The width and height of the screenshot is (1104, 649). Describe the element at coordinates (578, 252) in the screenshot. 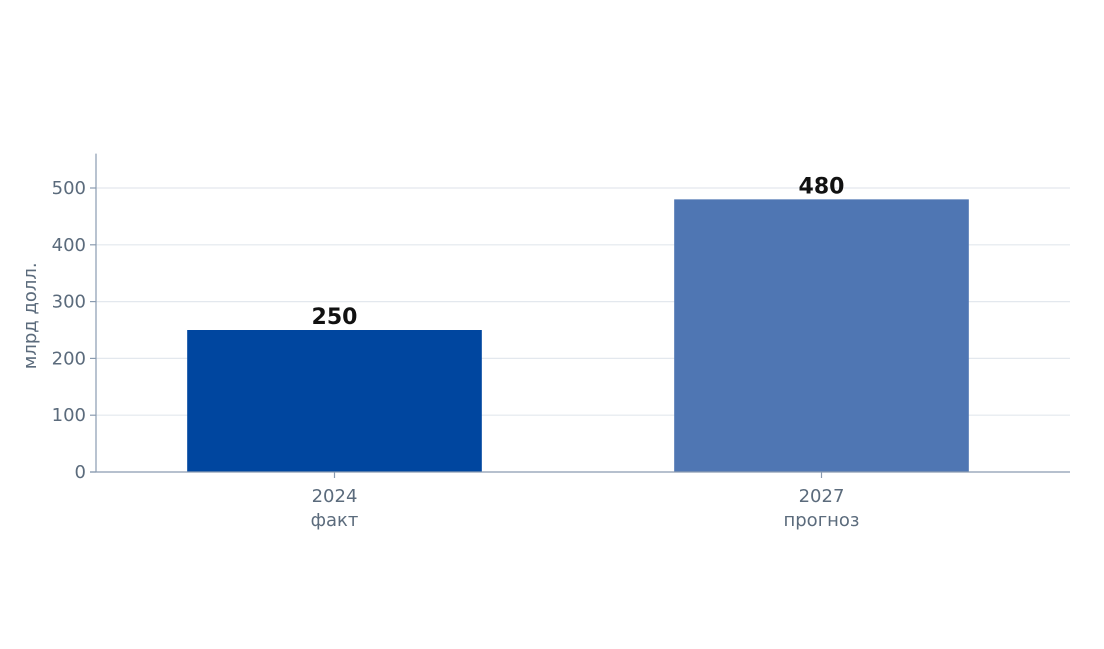

I see `data-labels: 250 480` at that location.